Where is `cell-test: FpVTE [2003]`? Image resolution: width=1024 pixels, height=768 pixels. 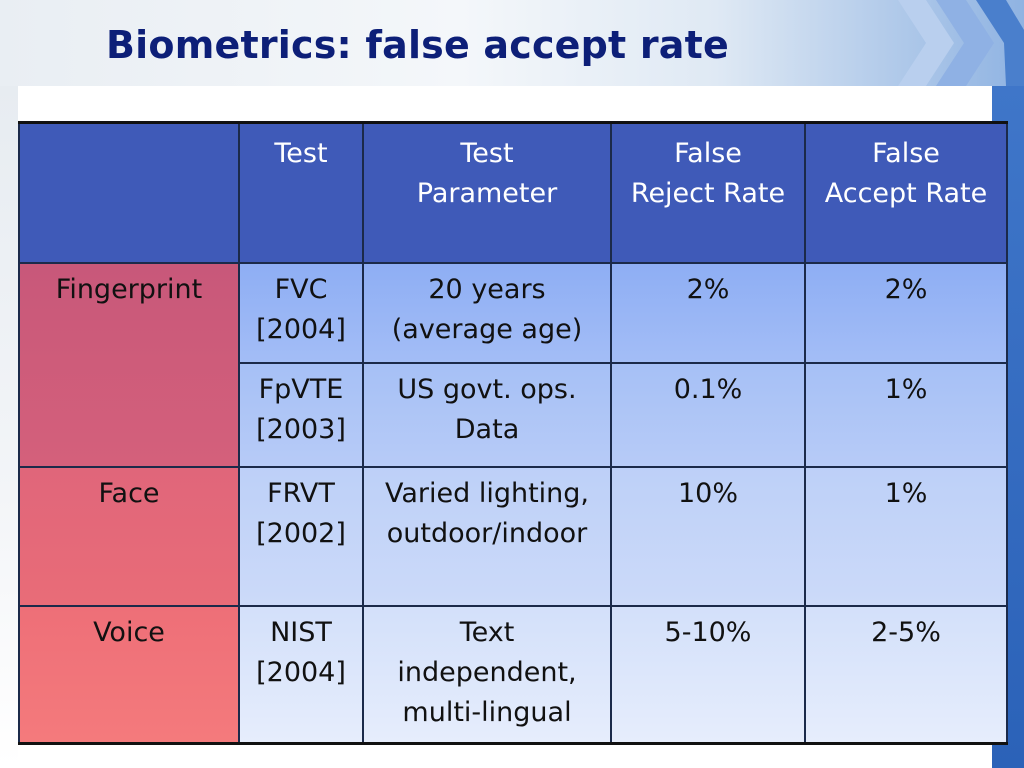
cell-test: FpVTE [2003] is located at coordinates (301, 414).